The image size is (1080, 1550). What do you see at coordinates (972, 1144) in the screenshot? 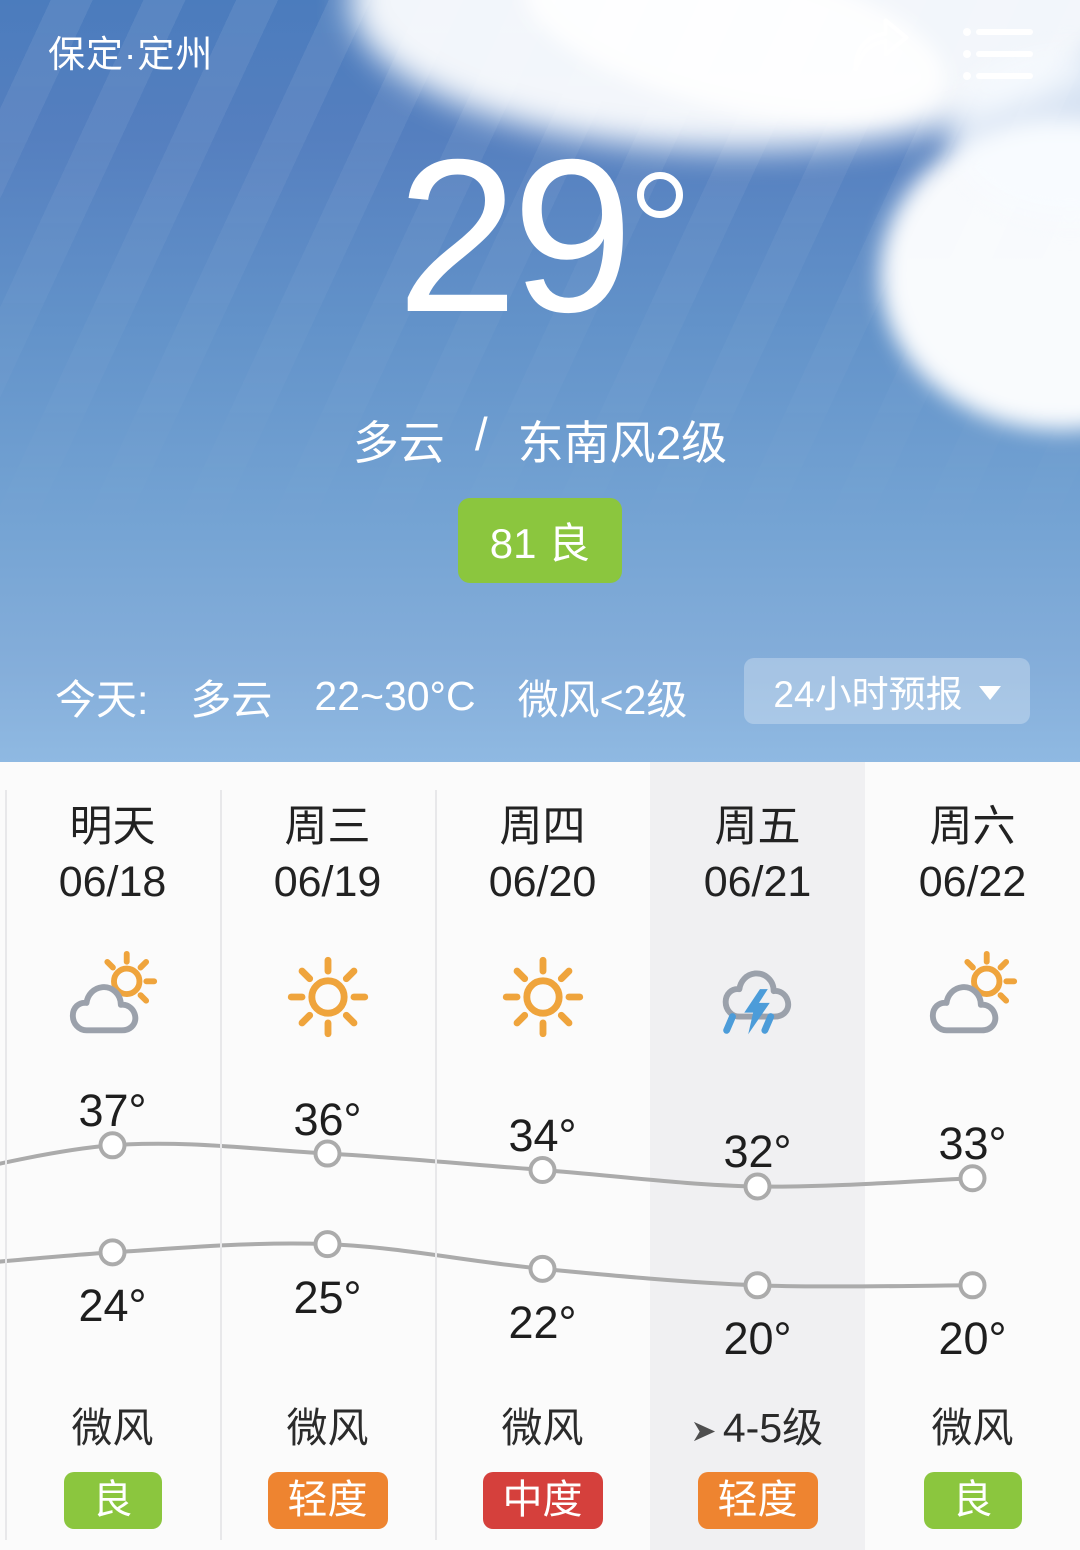
I see `high-temp-label: 33°` at bounding box center [972, 1144].